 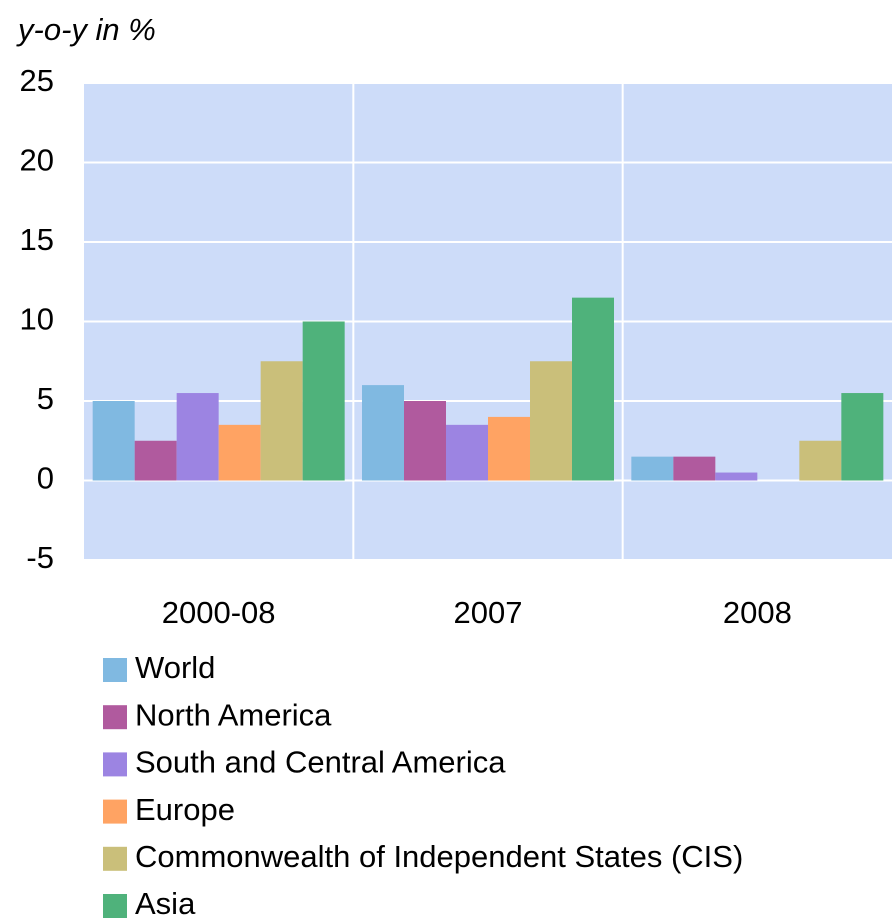 What do you see at coordinates (45, 398) in the screenshot?
I see `y-tick-label: 5` at bounding box center [45, 398].